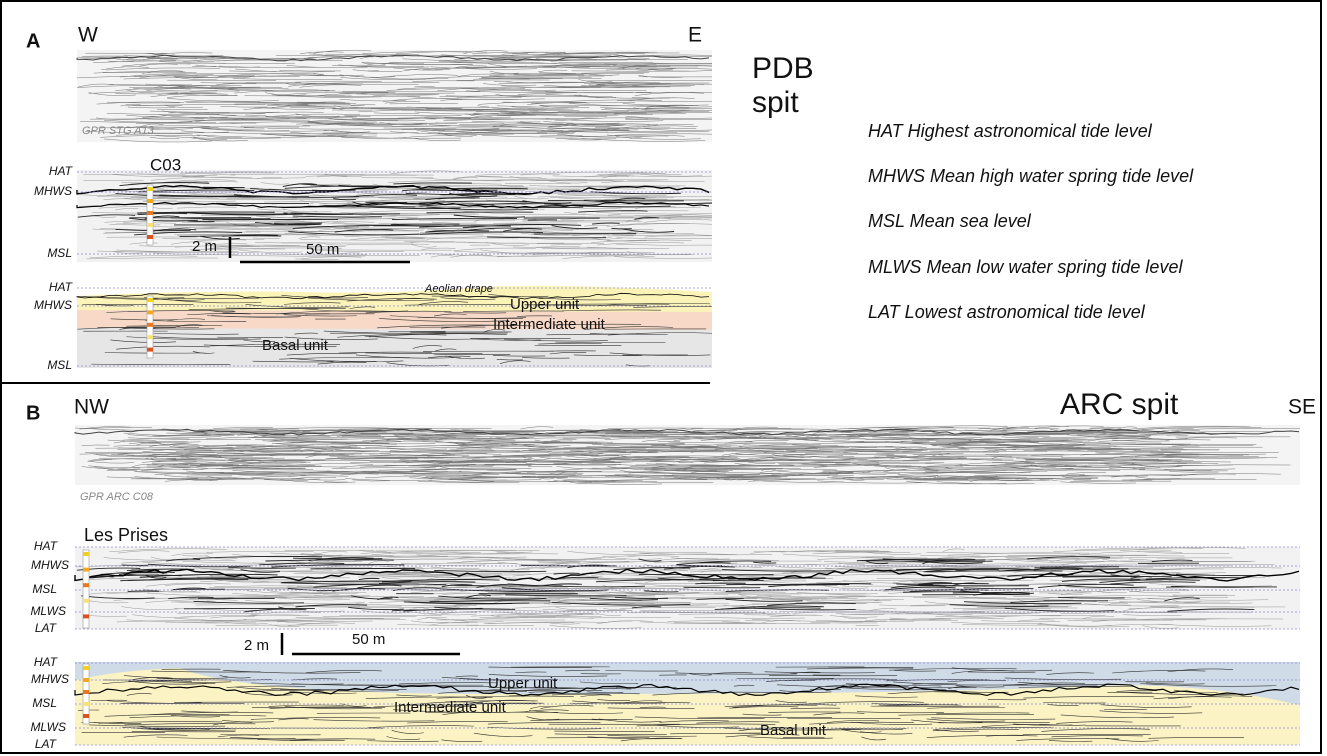 The height and width of the screenshot is (756, 1327). What do you see at coordinates (1025, 267) in the screenshot?
I see `legend-entry: MLWS Mean low water spring tide level` at bounding box center [1025, 267].